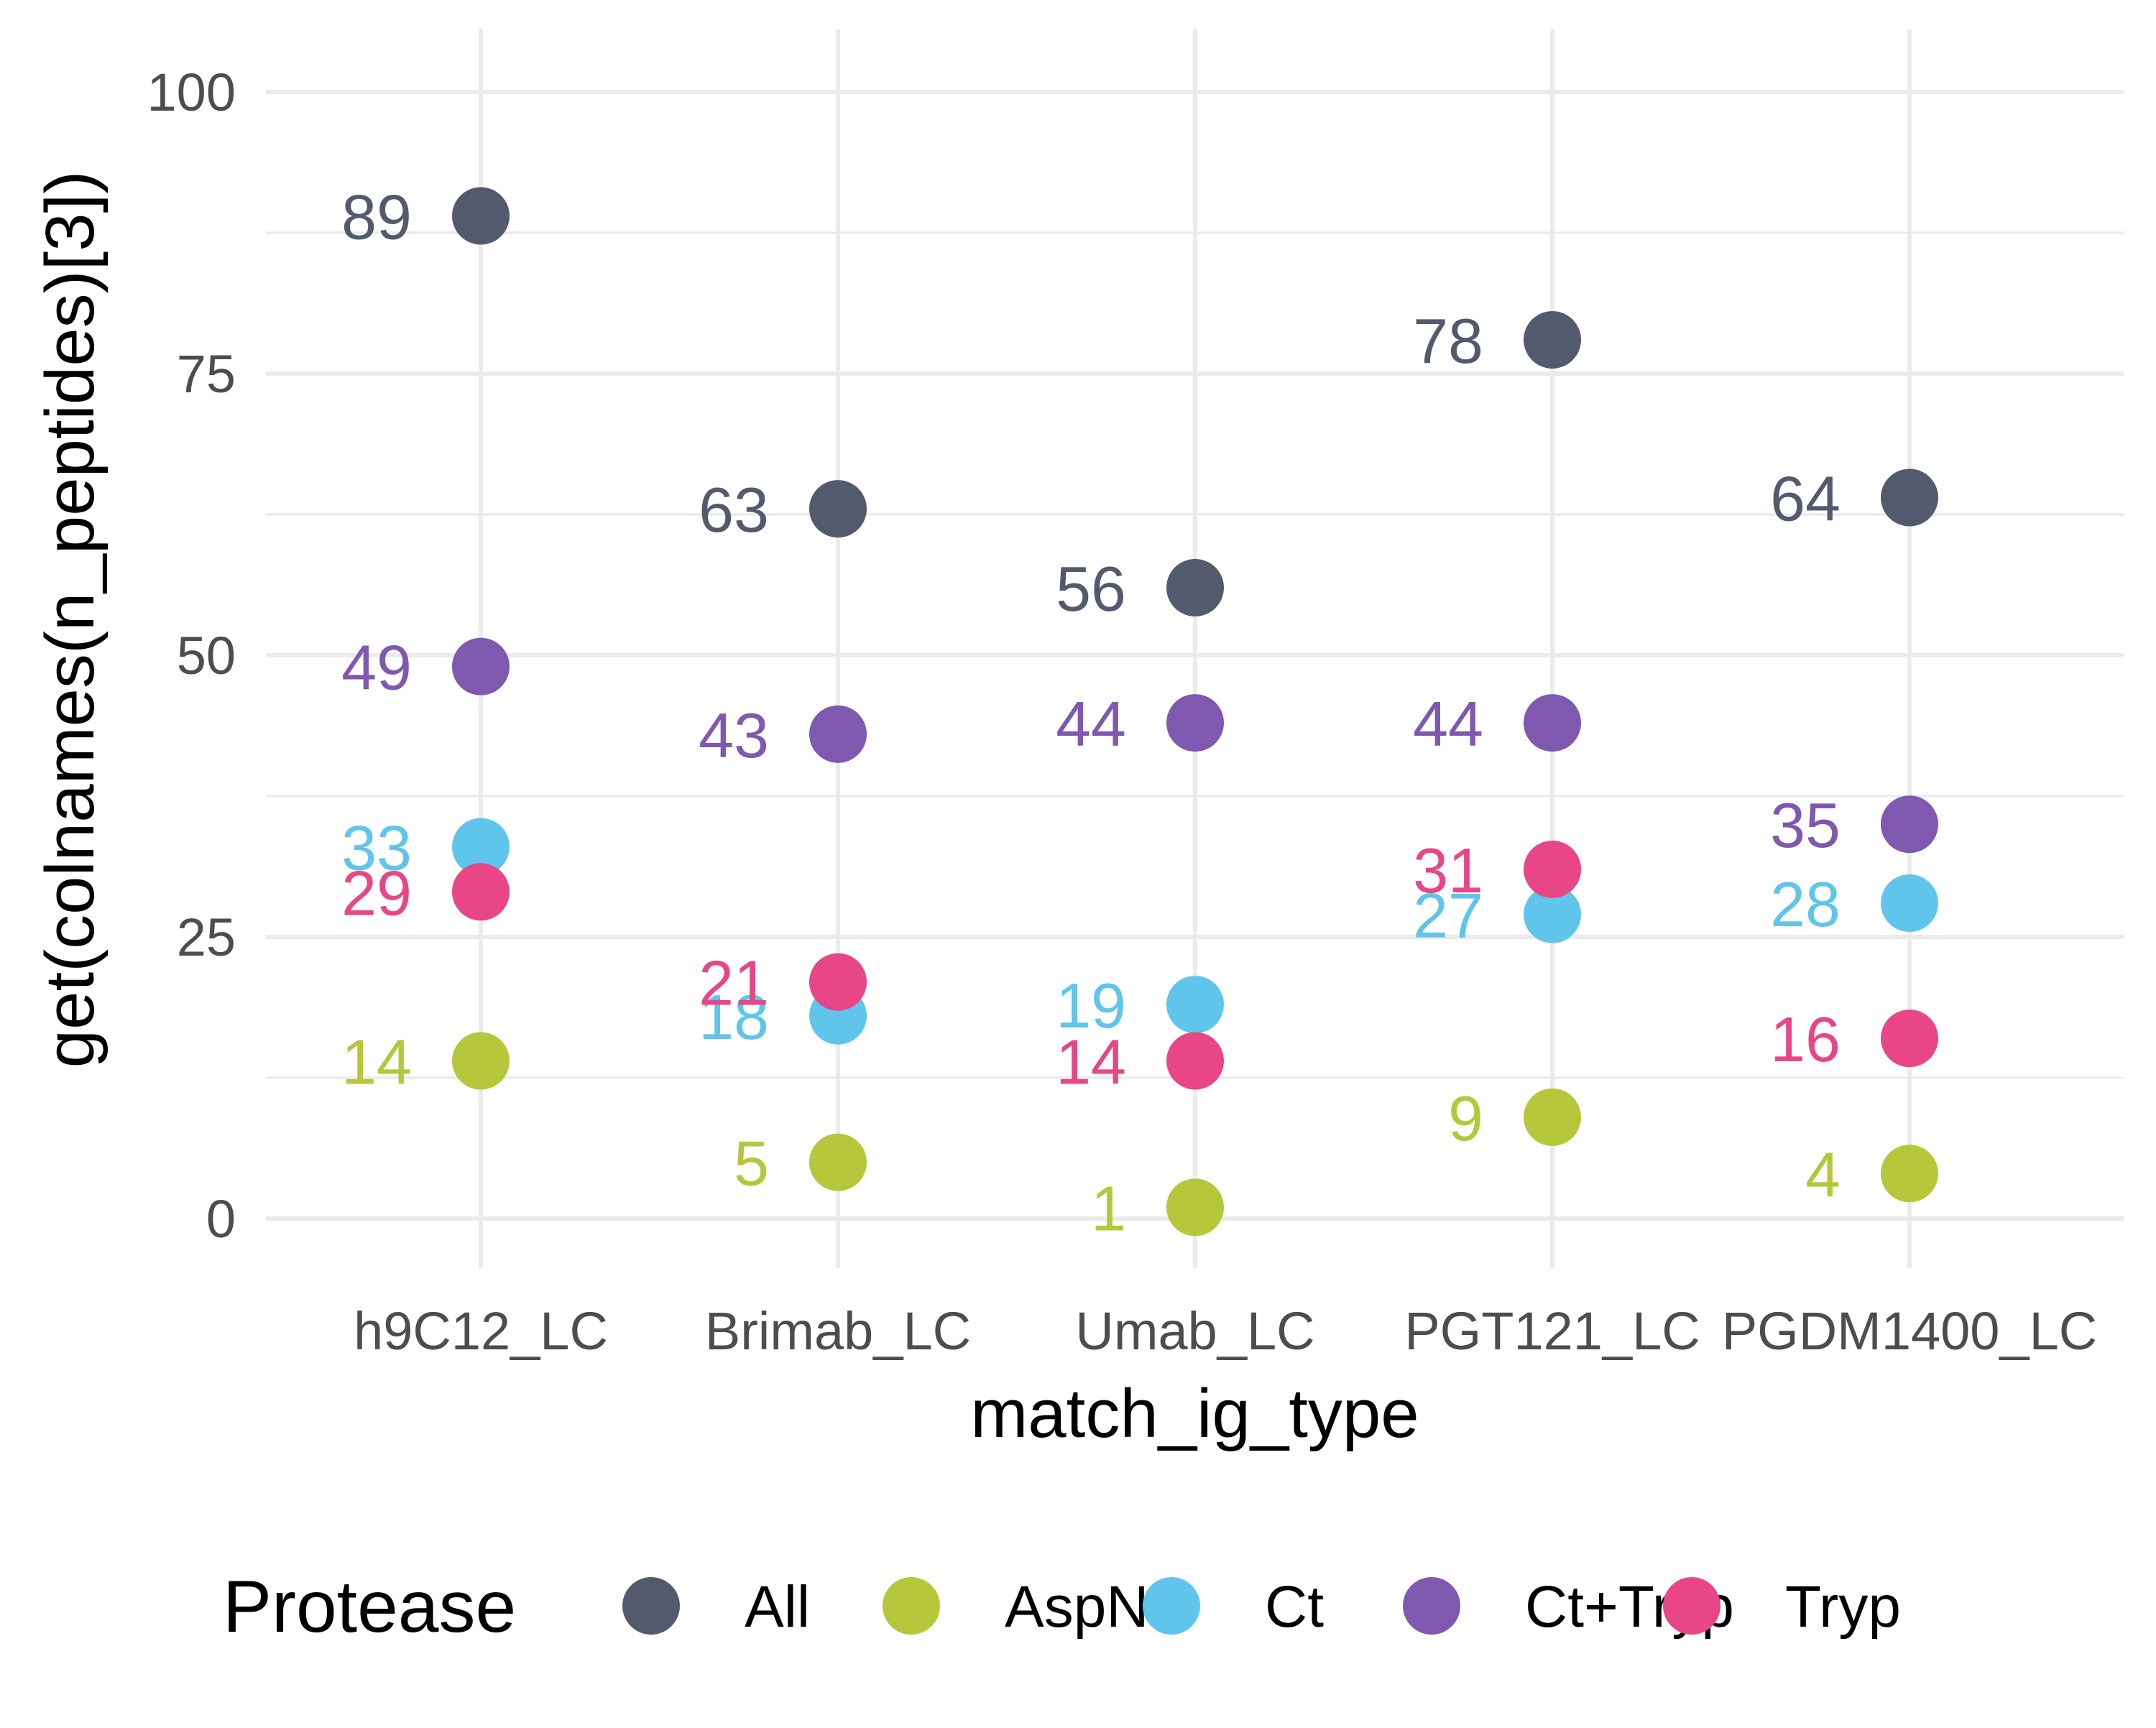 This screenshot has width=2156, height=1728. Describe the element at coordinates (376, 667) in the screenshot. I see `data-label: 49` at that location.